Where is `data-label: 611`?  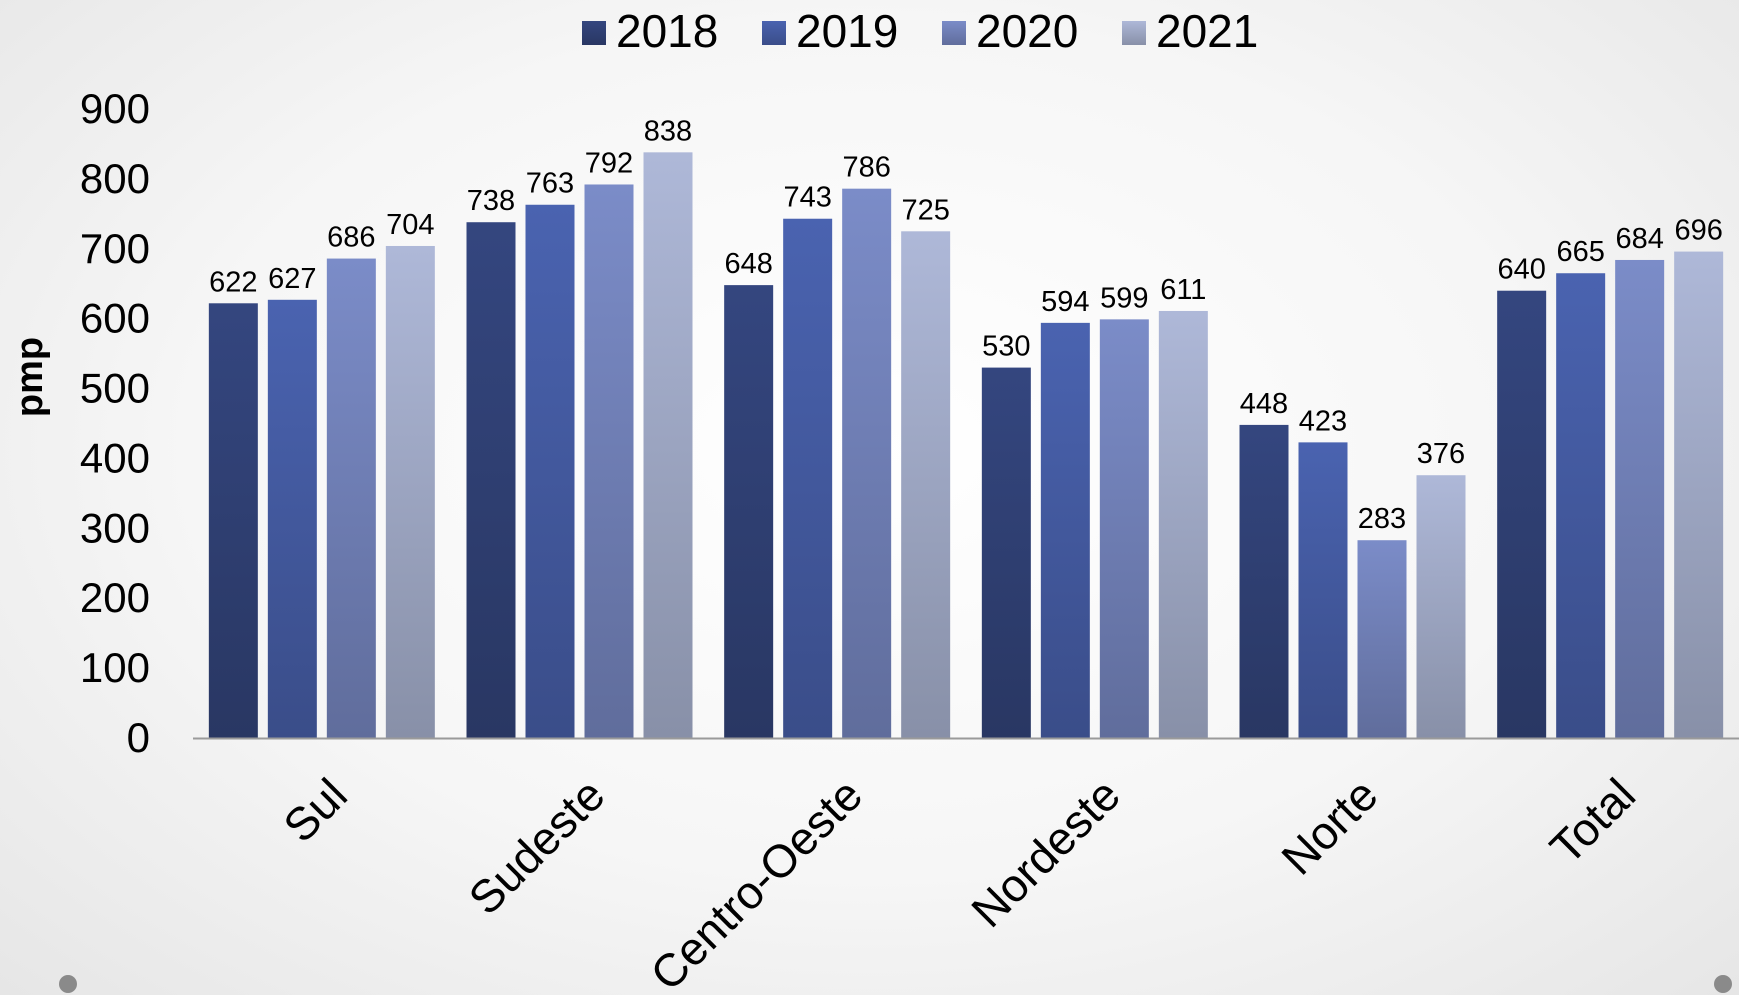 data-label: 611 is located at coordinates (1183, 290).